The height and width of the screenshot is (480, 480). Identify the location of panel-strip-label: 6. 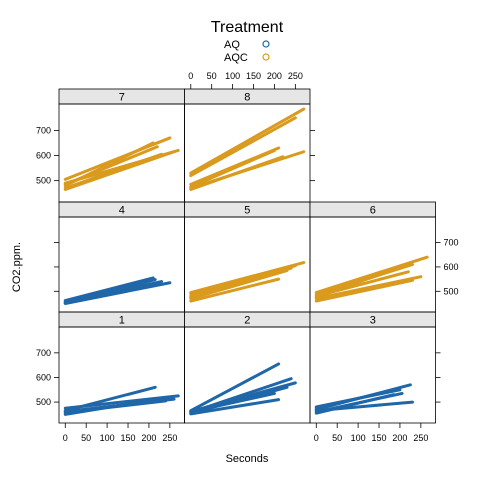
(373, 211).